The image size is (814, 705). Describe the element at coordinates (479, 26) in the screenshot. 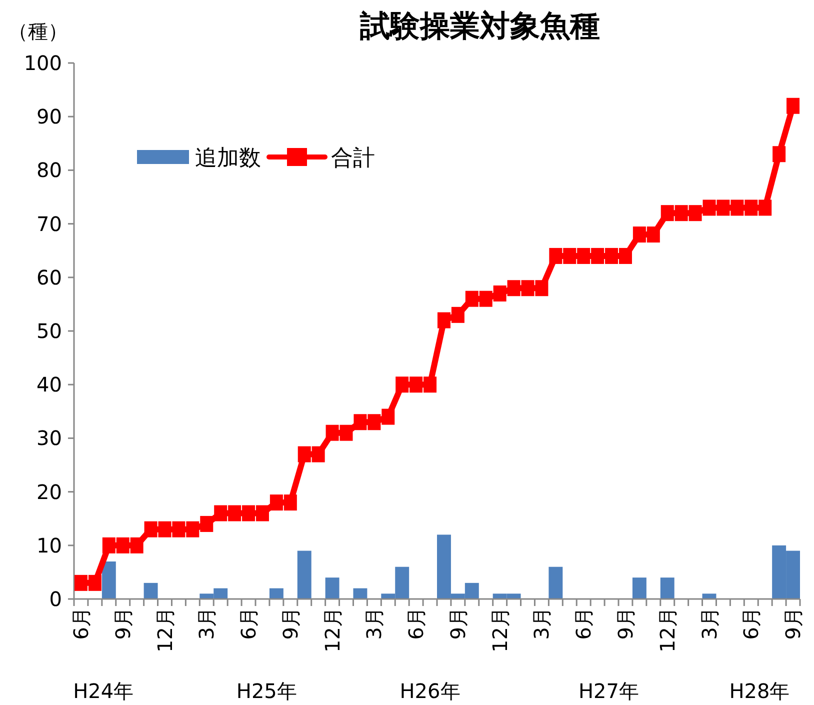

I see `chart-title: 試験操業対象魚種` at that location.